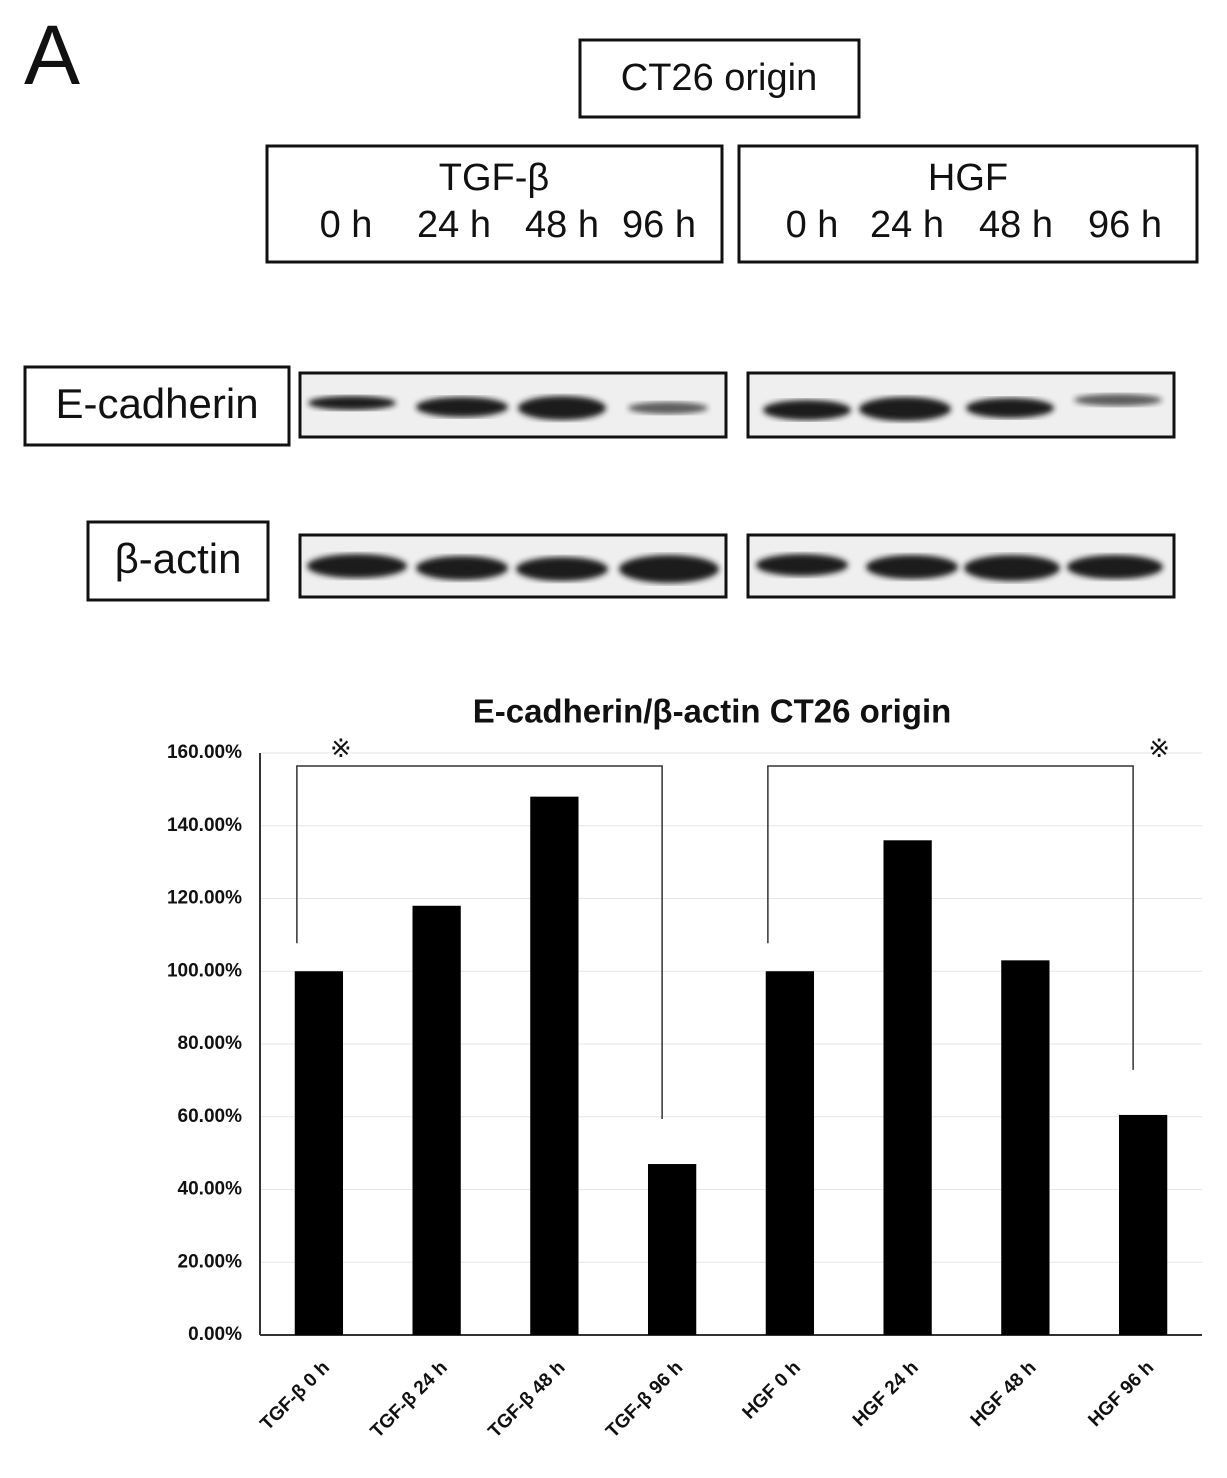  I want to click on x-tick-label: TGF-β 0 h, so click(295, 1396).